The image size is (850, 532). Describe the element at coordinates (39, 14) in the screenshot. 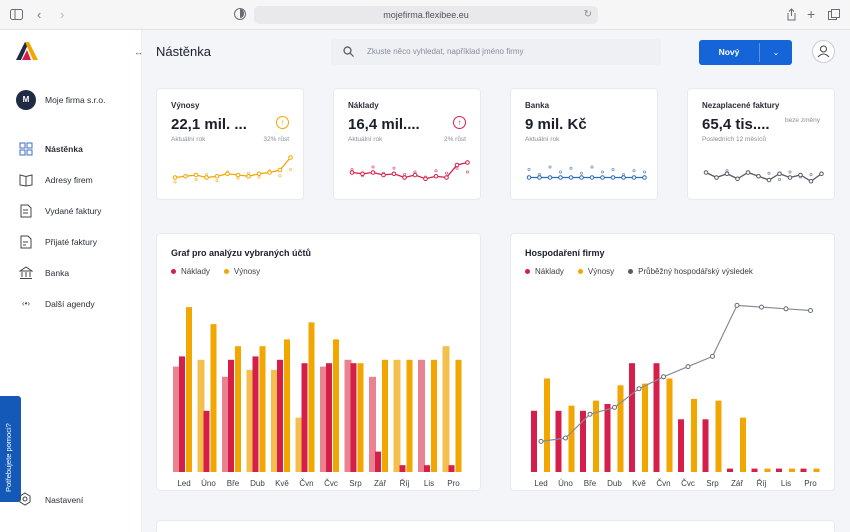

I see `back-icon: ‹` at that location.